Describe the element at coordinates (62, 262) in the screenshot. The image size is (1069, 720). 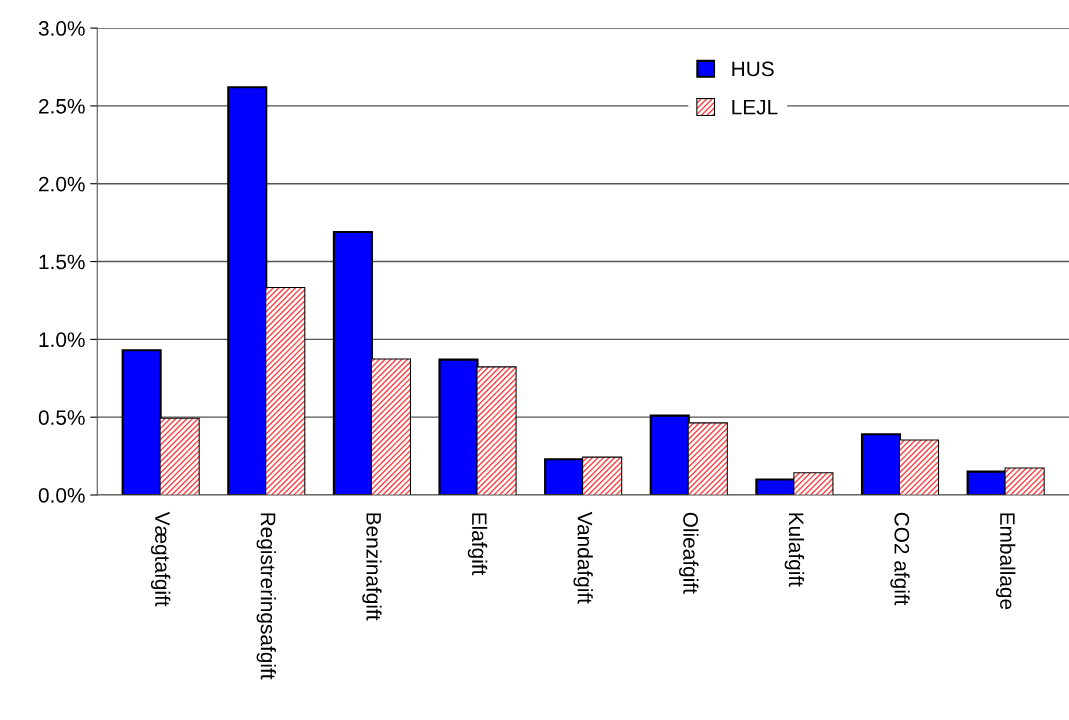
I see `y-tick-label: 1.5%` at that location.